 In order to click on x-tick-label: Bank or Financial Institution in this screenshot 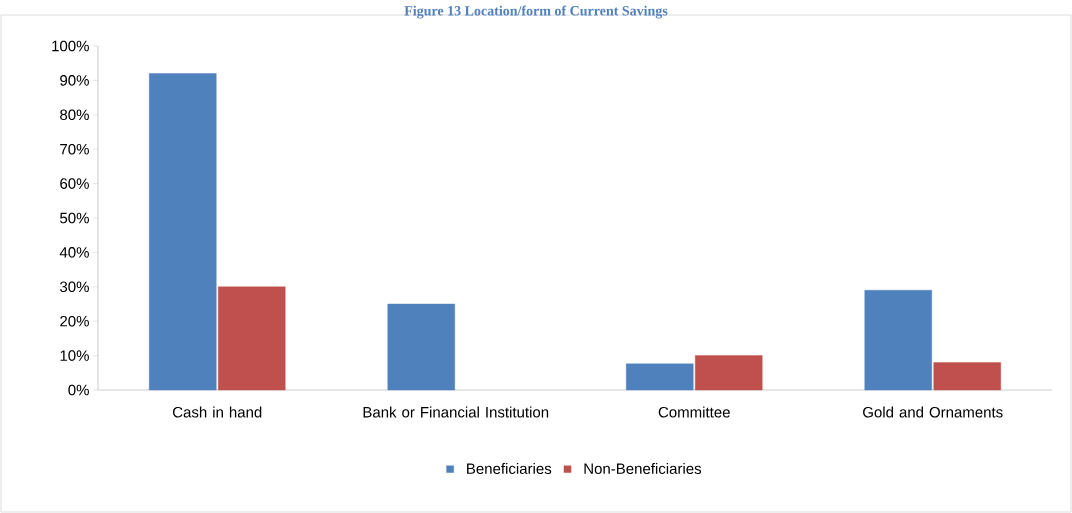, I will do `click(456, 412)`.